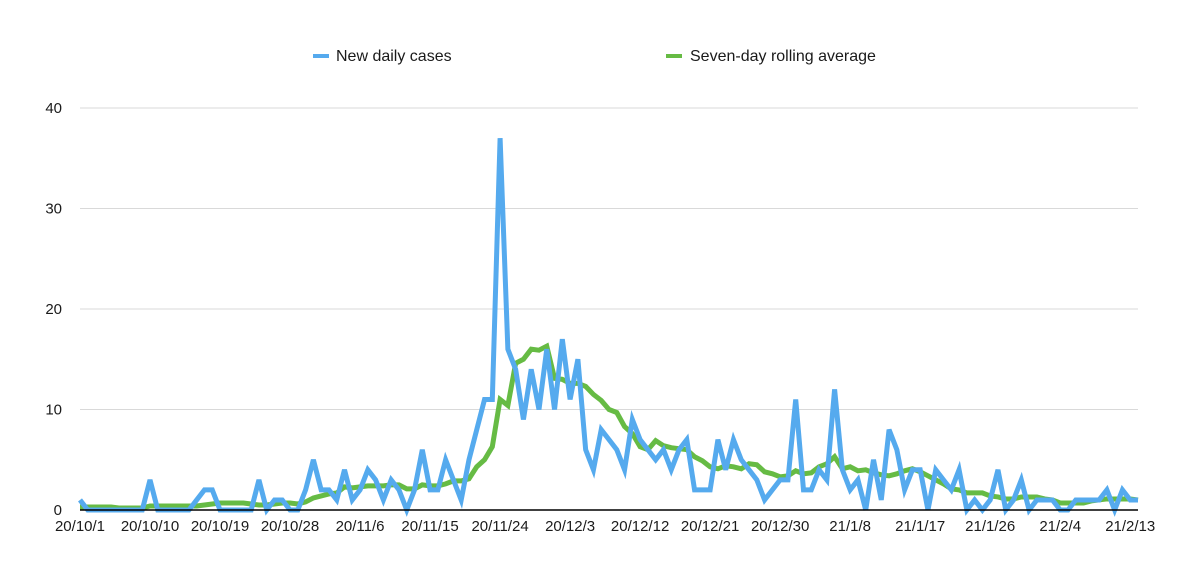 This screenshot has height=573, width=1200. What do you see at coordinates (394, 56) in the screenshot?
I see `legend-label-new-daily-cases: New daily cases` at bounding box center [394, 56].